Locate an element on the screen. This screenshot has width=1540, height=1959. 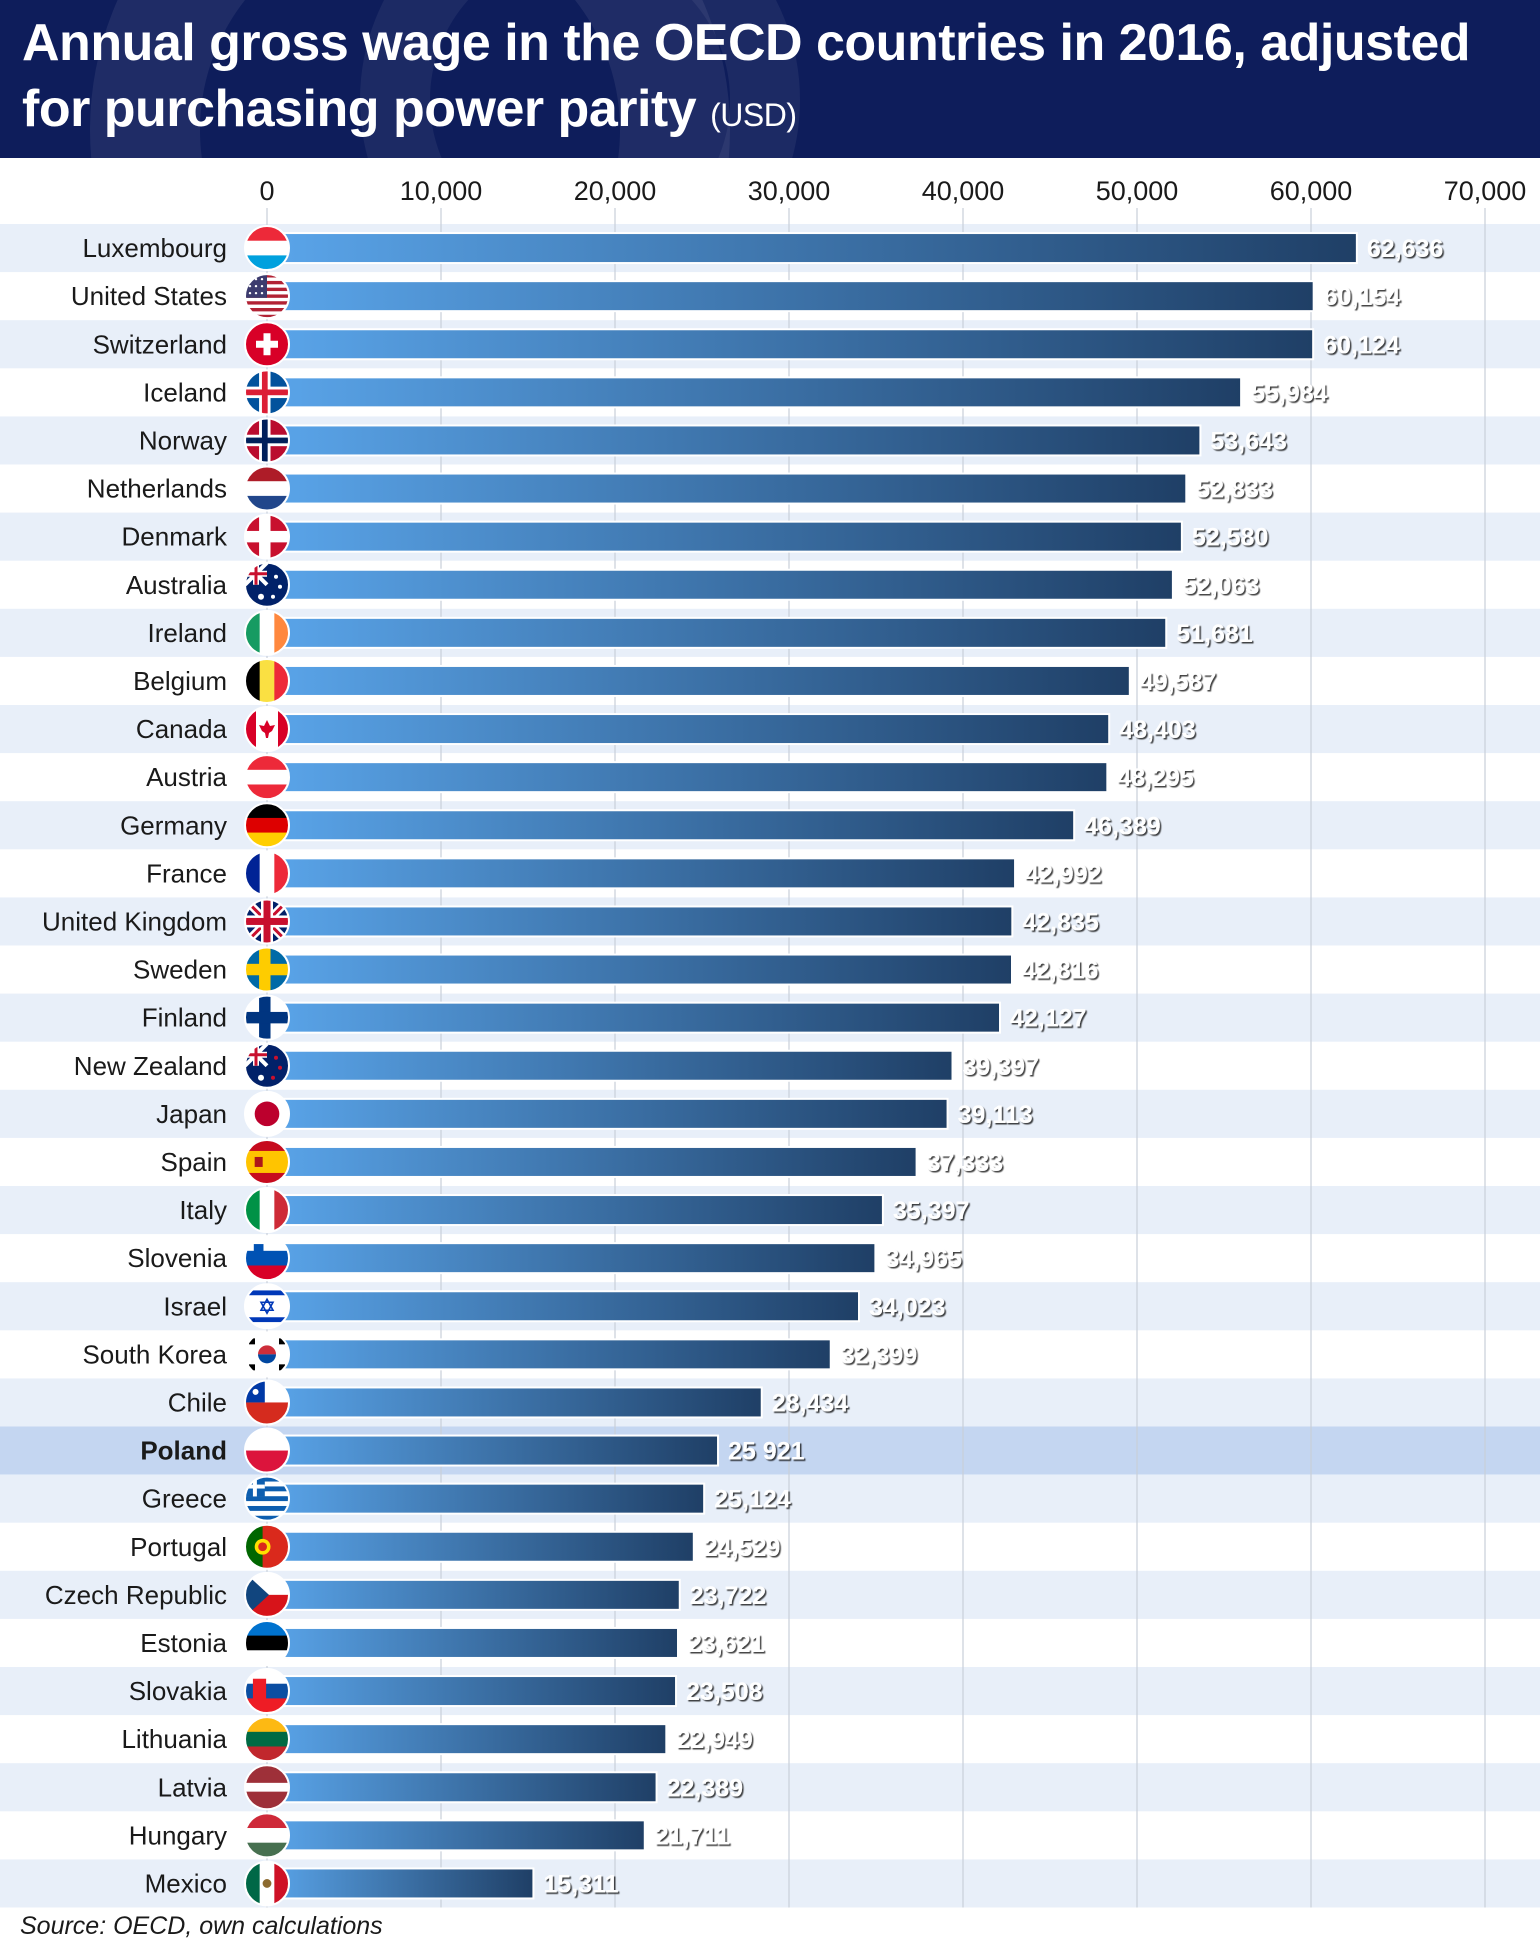
category-label: Switzerland is located at coordinates (160, 344).